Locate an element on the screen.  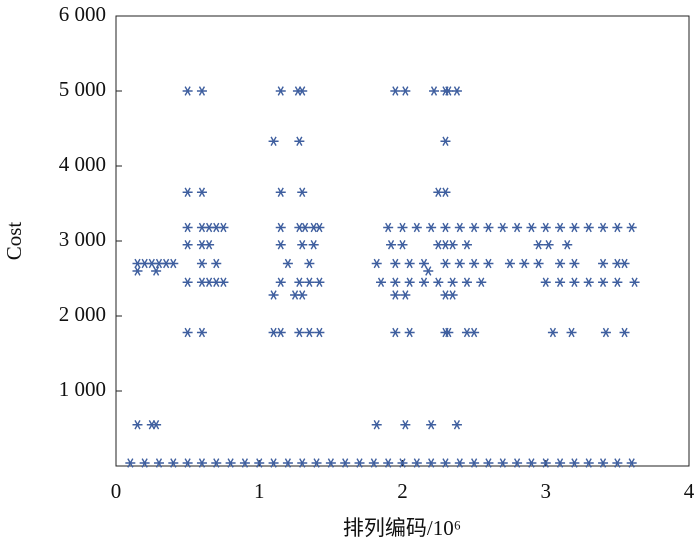
y-tick-label: 5 000 is located at coordinates (82, 89).